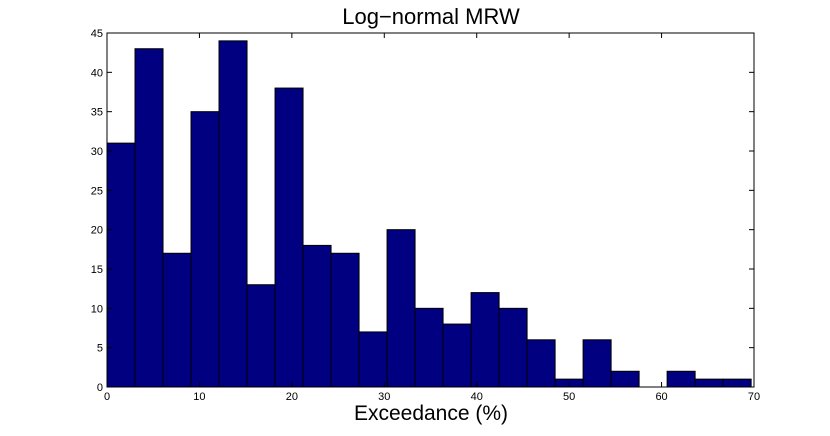 Image resolution: width=830 pixels, height=436 pixels. What do you see at coordinates (97, 34) in the screenshot?
I see `y-tick-label: 45` at bounding box center [97, 34].